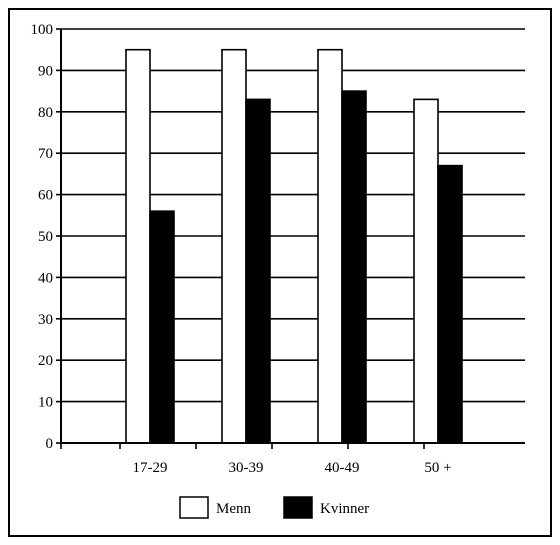 The width and height of the screenshot is (560, 545). Describe the element at coordinates (50, 444) in the screenshot. I see `y-tick-label-0: 0` at that location.